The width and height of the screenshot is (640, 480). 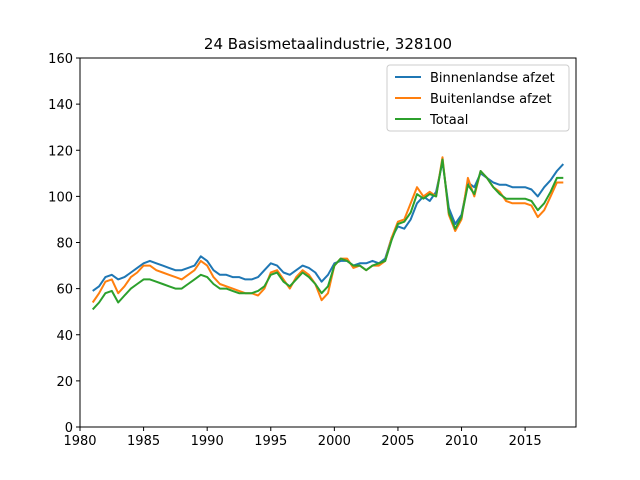 I want to click on legend-box, so click(x=478, y=98).